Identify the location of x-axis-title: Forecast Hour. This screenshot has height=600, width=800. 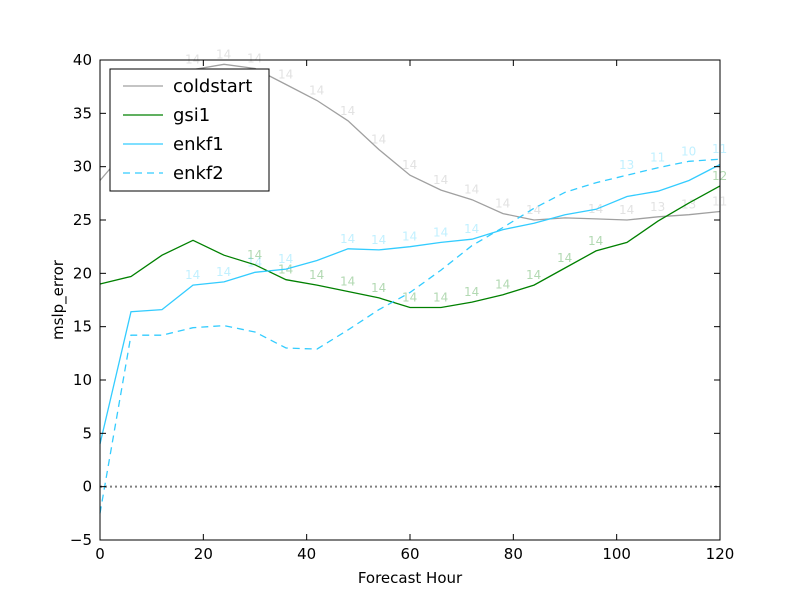
(410, 578).